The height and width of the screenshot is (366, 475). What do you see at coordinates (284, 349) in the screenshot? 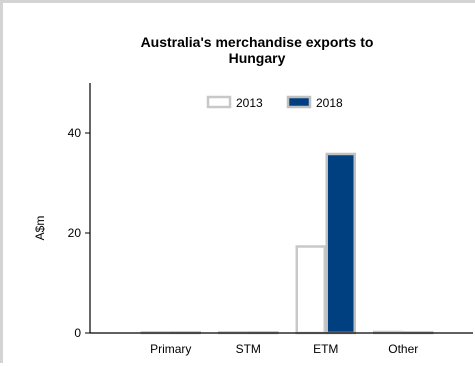
I see `x-axis-categories: Primary STM ETM Other` at bounding box center [284, 349].